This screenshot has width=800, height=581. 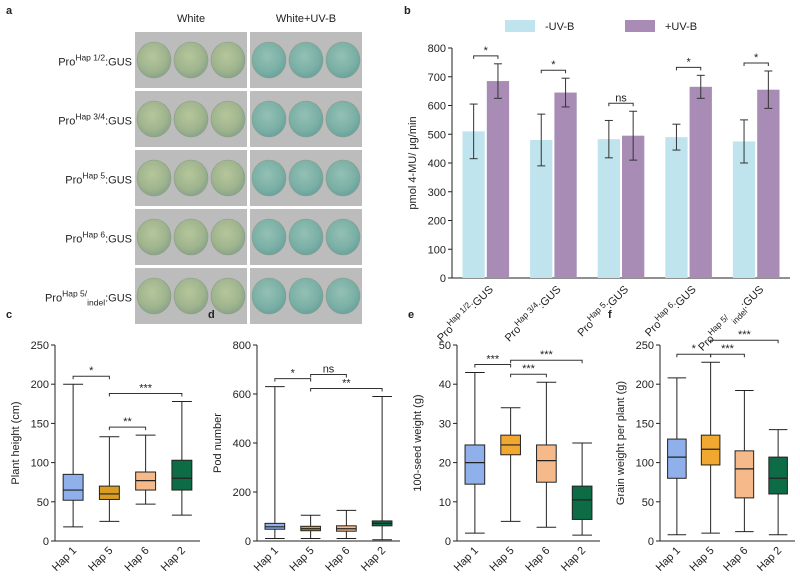 What do you see at coordinates (437, 135) in the screenshot?
I see `y-tick-label: 500` at bounding box center [437, 135].